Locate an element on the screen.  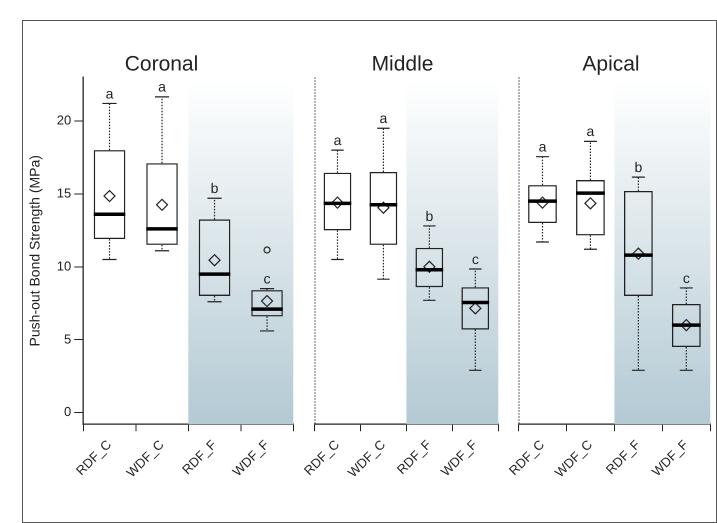
y-tick-label: 10 is located at coordinates (64, 266).